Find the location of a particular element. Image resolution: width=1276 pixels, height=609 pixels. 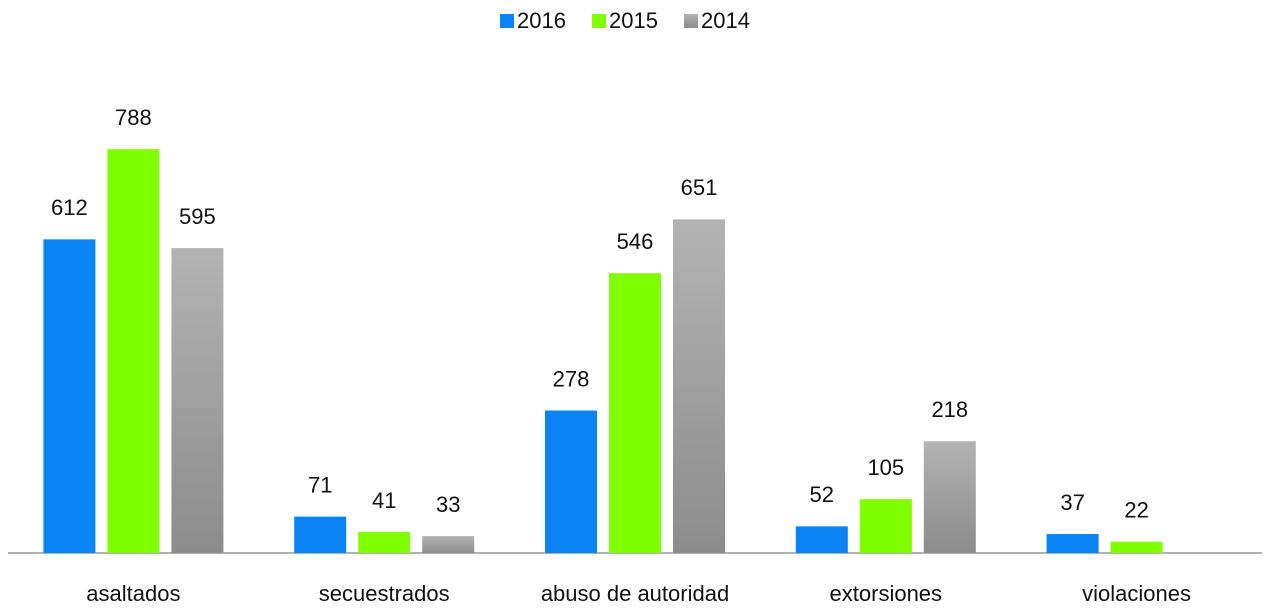

data-label: 22 is located at coordinates (1136, 510).